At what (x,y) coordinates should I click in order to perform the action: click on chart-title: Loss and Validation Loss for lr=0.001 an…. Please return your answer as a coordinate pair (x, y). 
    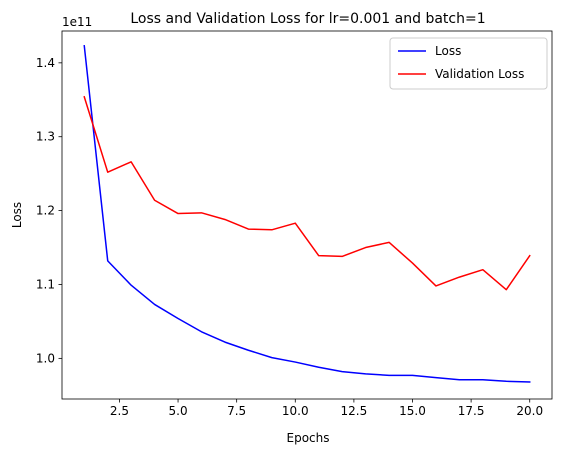
    Looking at the image, I should click on (307, 19).